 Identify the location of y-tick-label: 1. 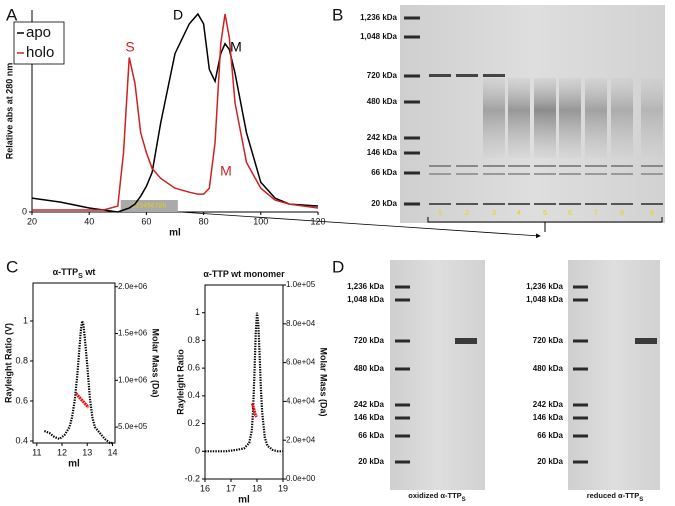
(25, 320).